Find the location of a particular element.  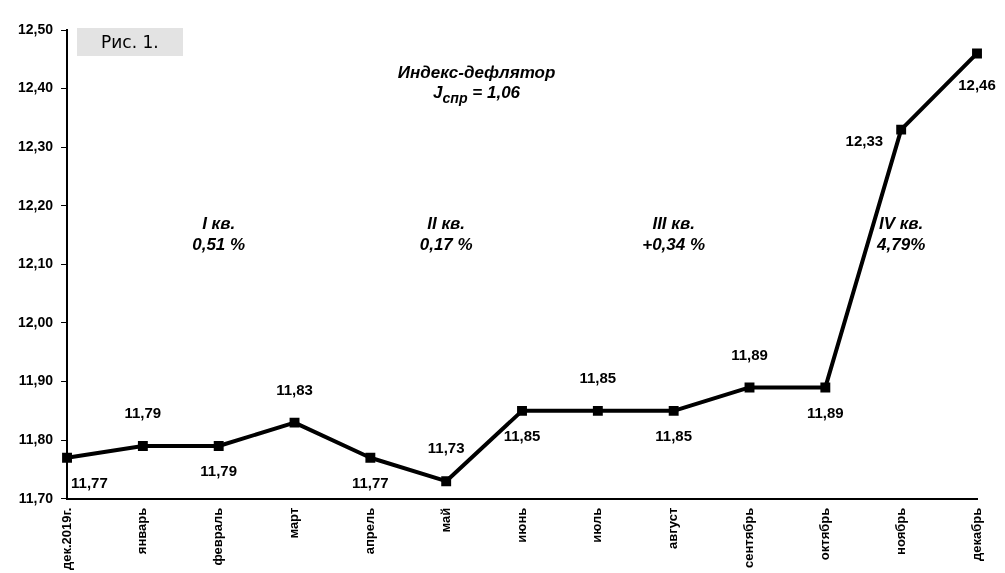

x-tick-label: март is located at coordinates (294, 523).